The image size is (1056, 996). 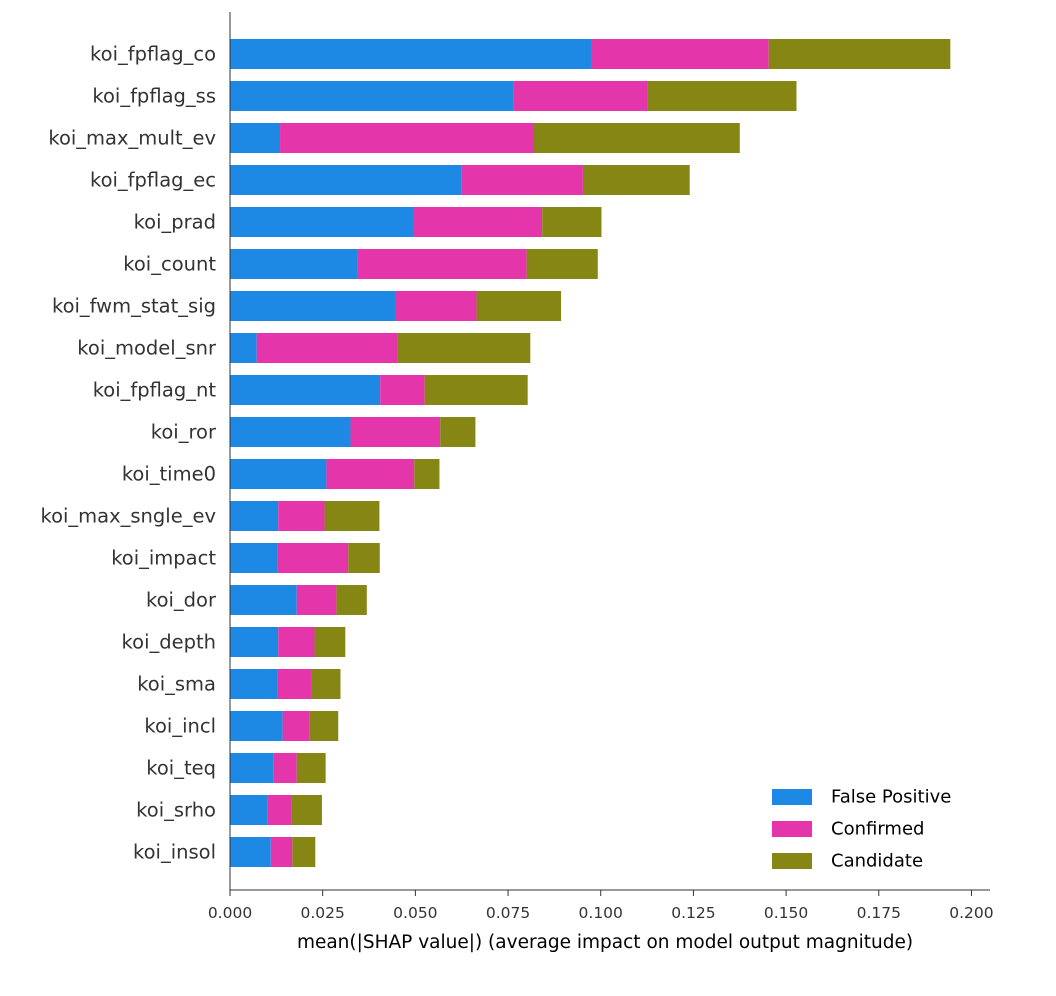 What do you see at coordinates (680, 54) in the screenshot?
I see `bar-koi-fpflag-co-confirmed` at bounding box center [680, 54].